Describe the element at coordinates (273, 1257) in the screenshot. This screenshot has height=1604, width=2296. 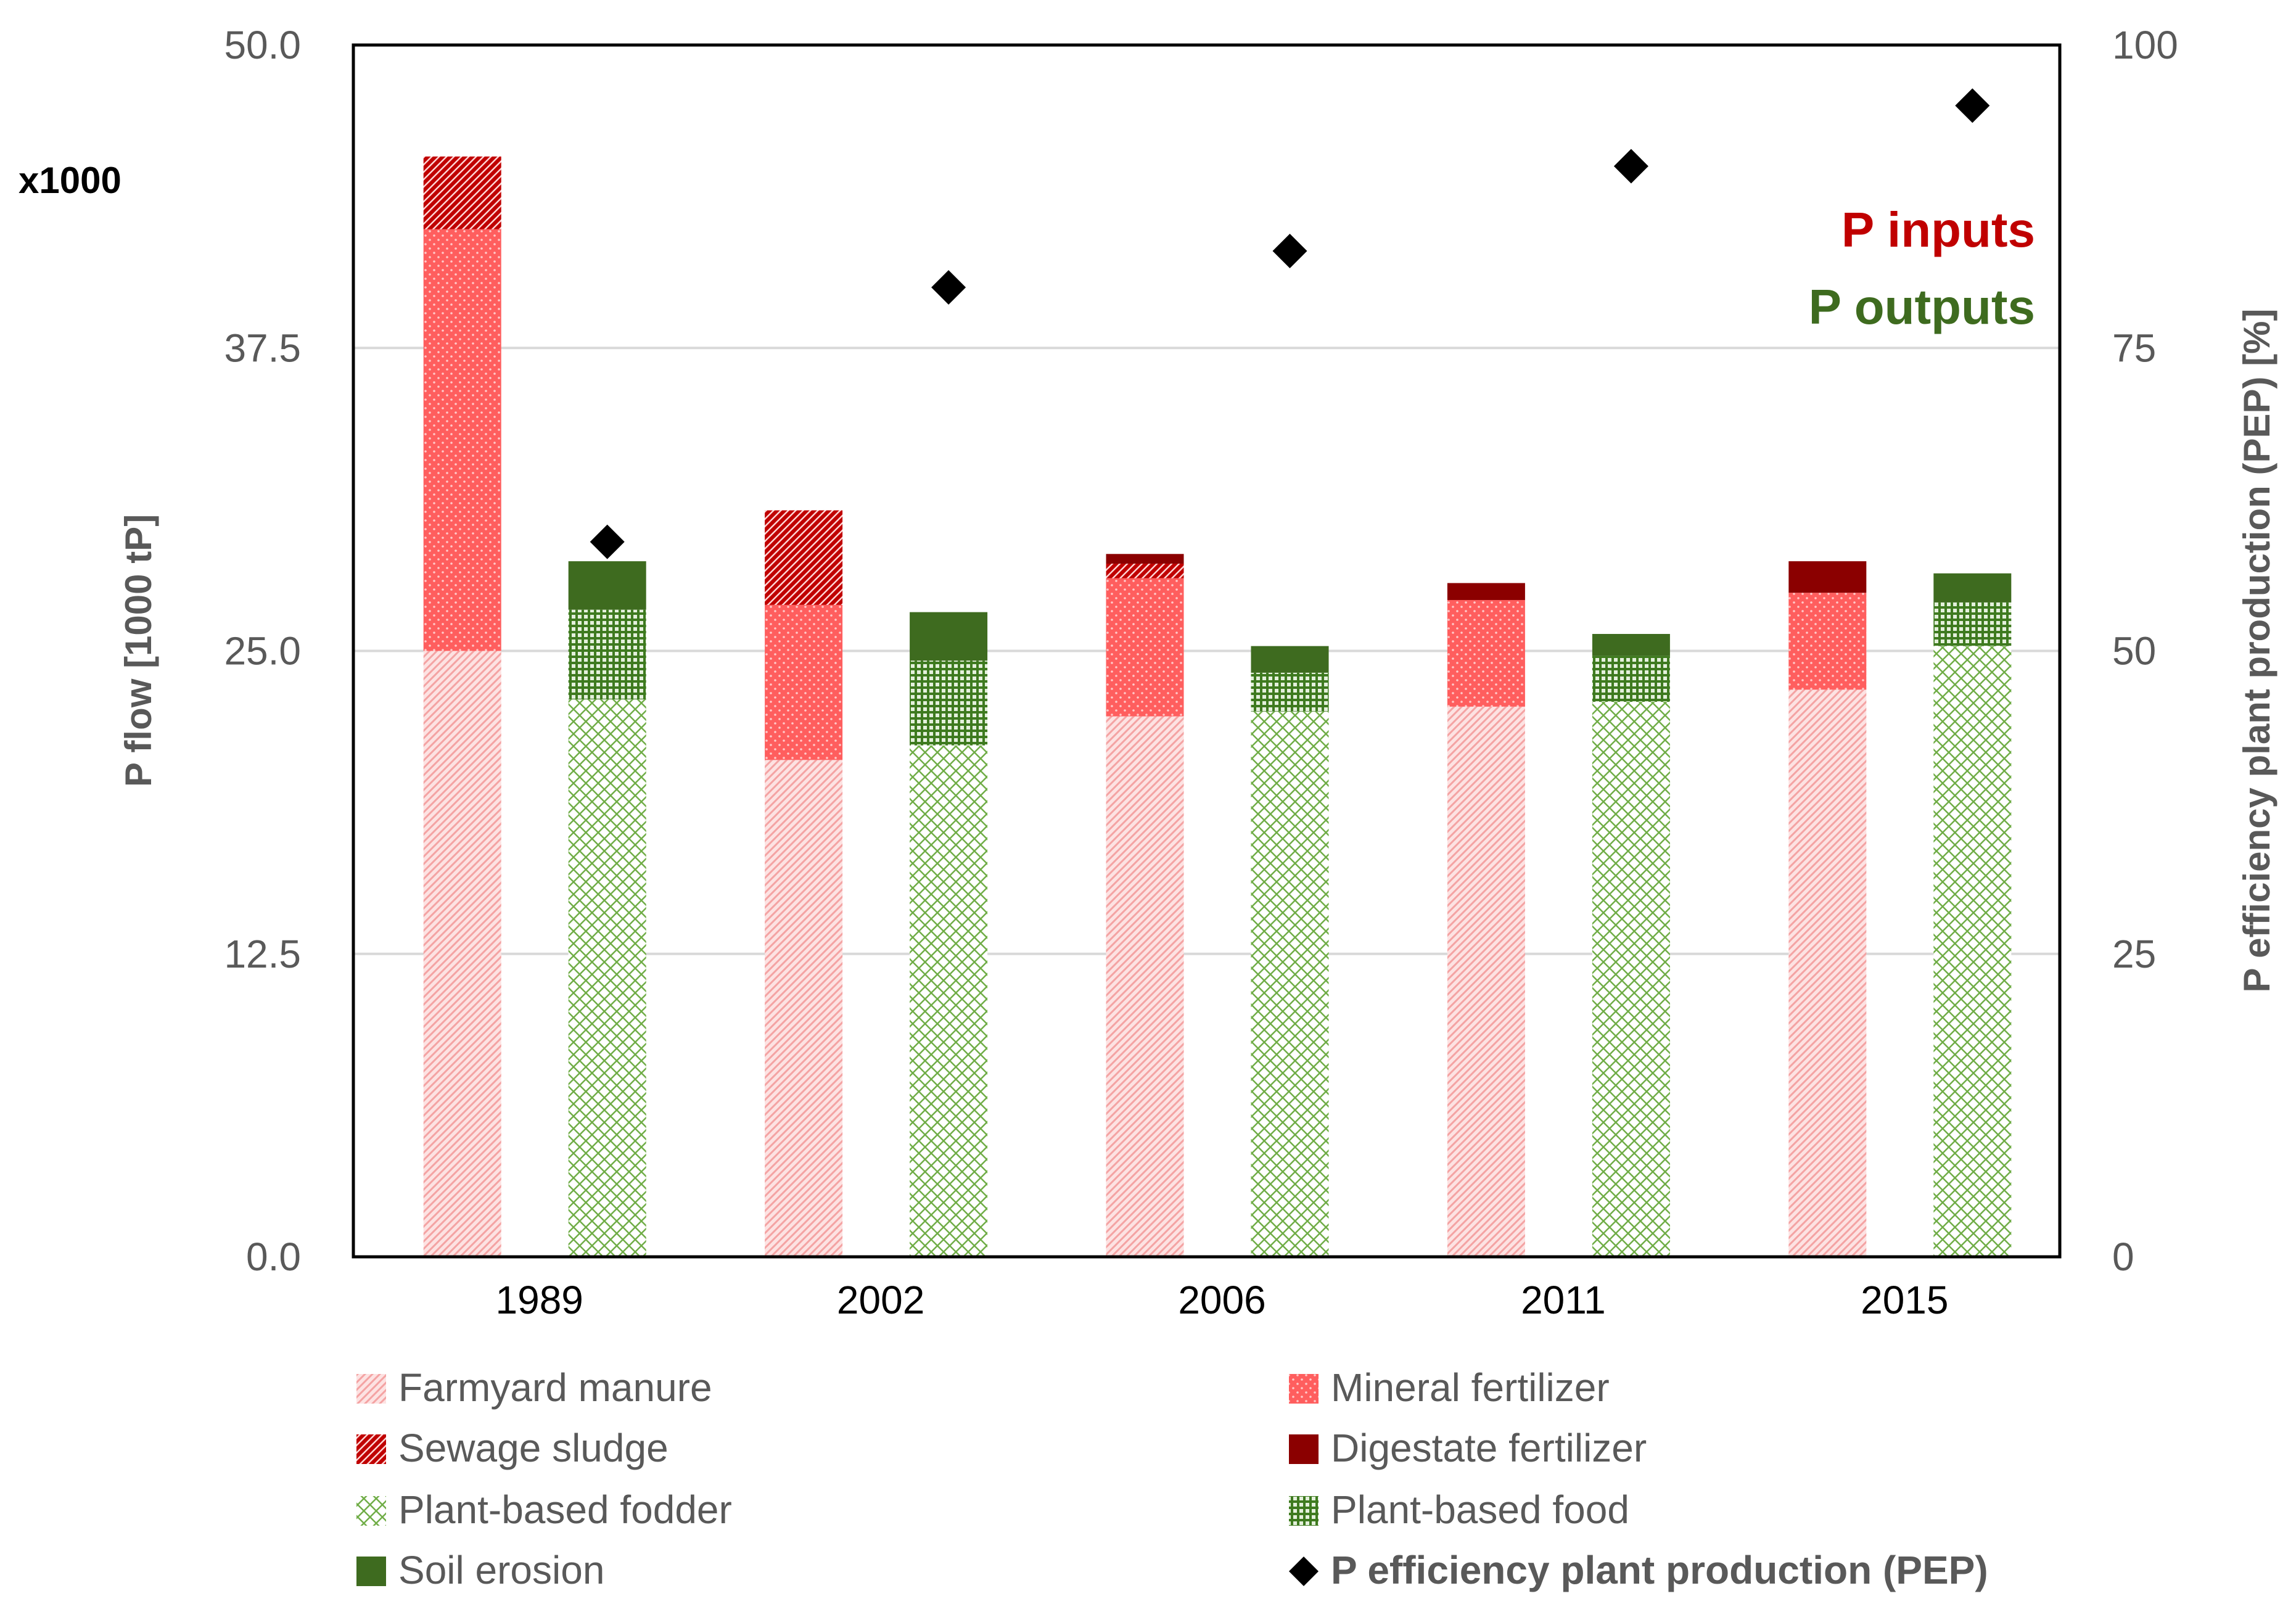
I see `y-tick-label: 0.0` at that location.